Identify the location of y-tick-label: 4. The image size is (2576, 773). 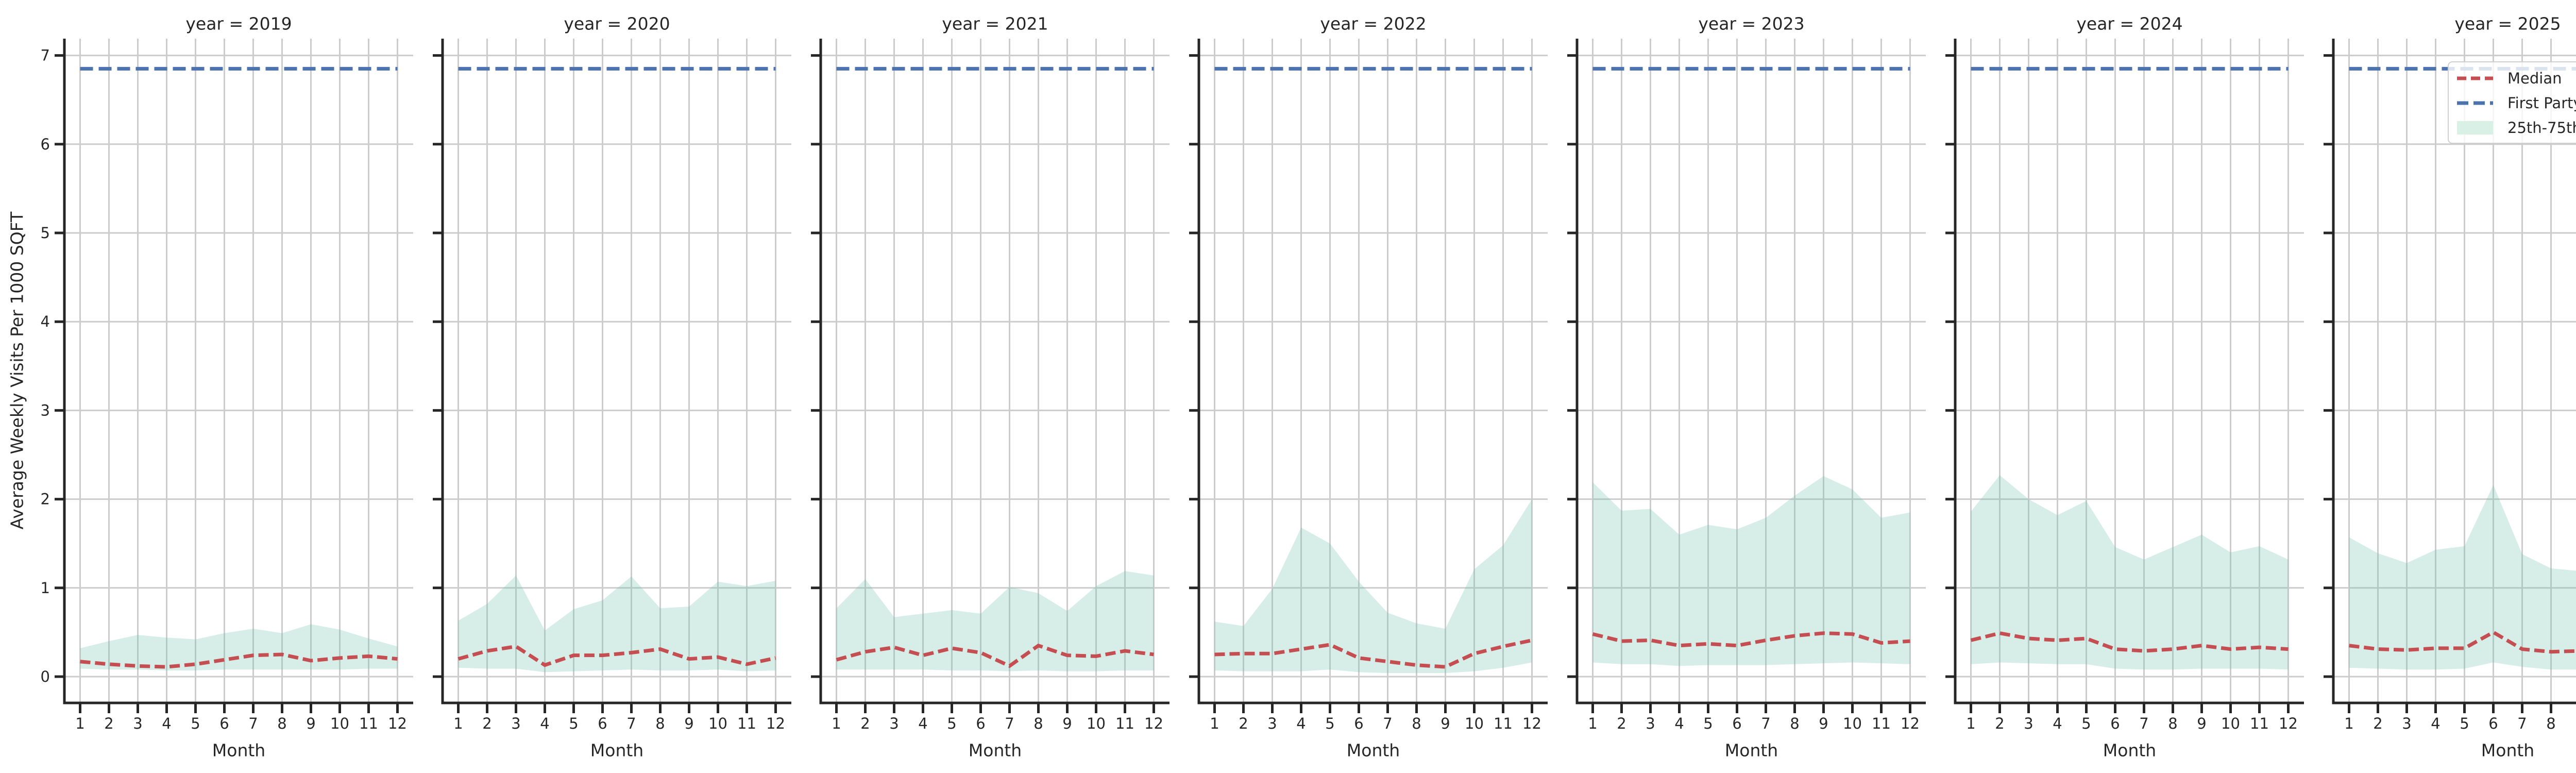
(45, 321).